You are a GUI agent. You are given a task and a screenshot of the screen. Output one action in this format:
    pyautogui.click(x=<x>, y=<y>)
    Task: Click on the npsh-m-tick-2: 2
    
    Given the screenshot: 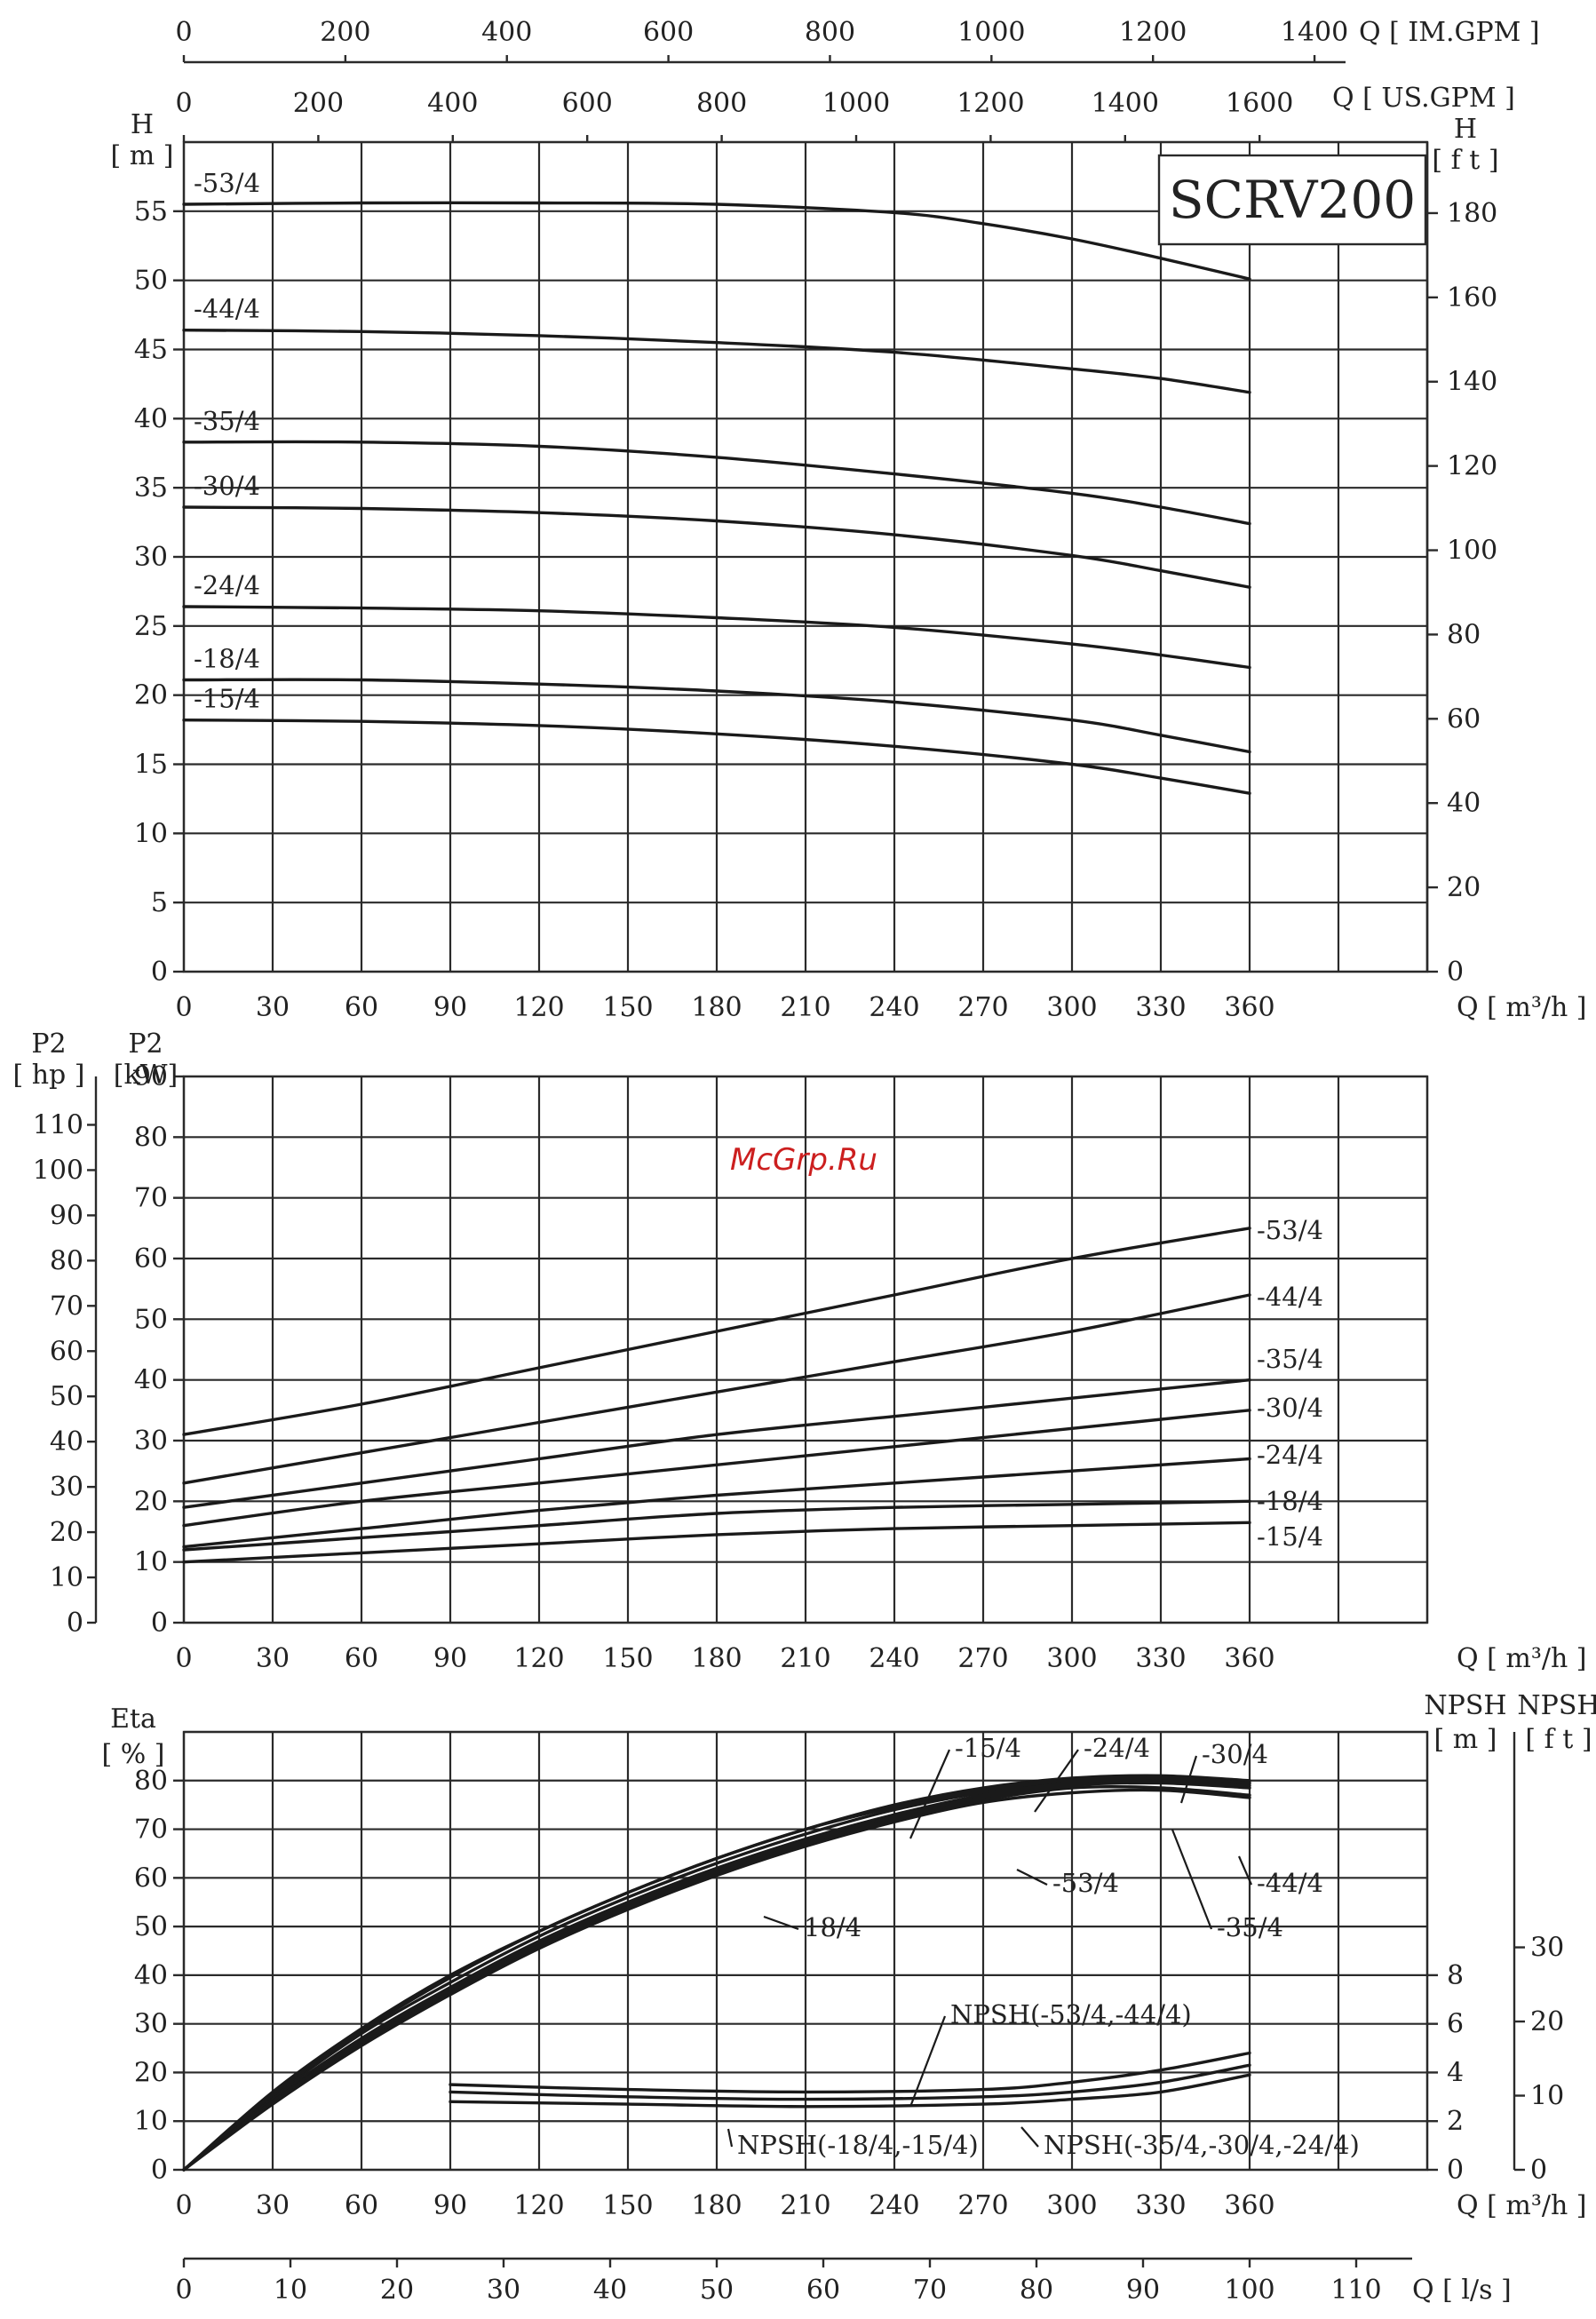 What is the action you would take?
    pyautogui.click(x=1455, y=2121)
    